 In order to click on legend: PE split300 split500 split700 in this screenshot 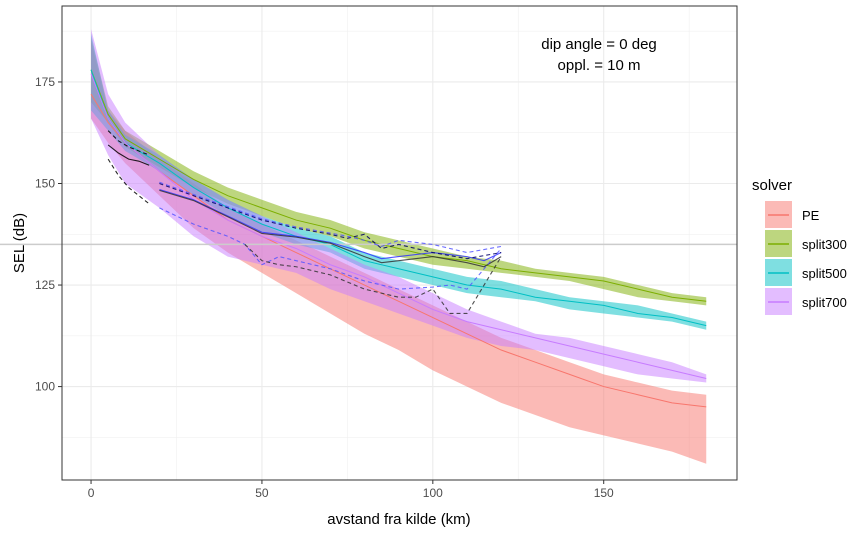, I will do `click(806, 258)`.